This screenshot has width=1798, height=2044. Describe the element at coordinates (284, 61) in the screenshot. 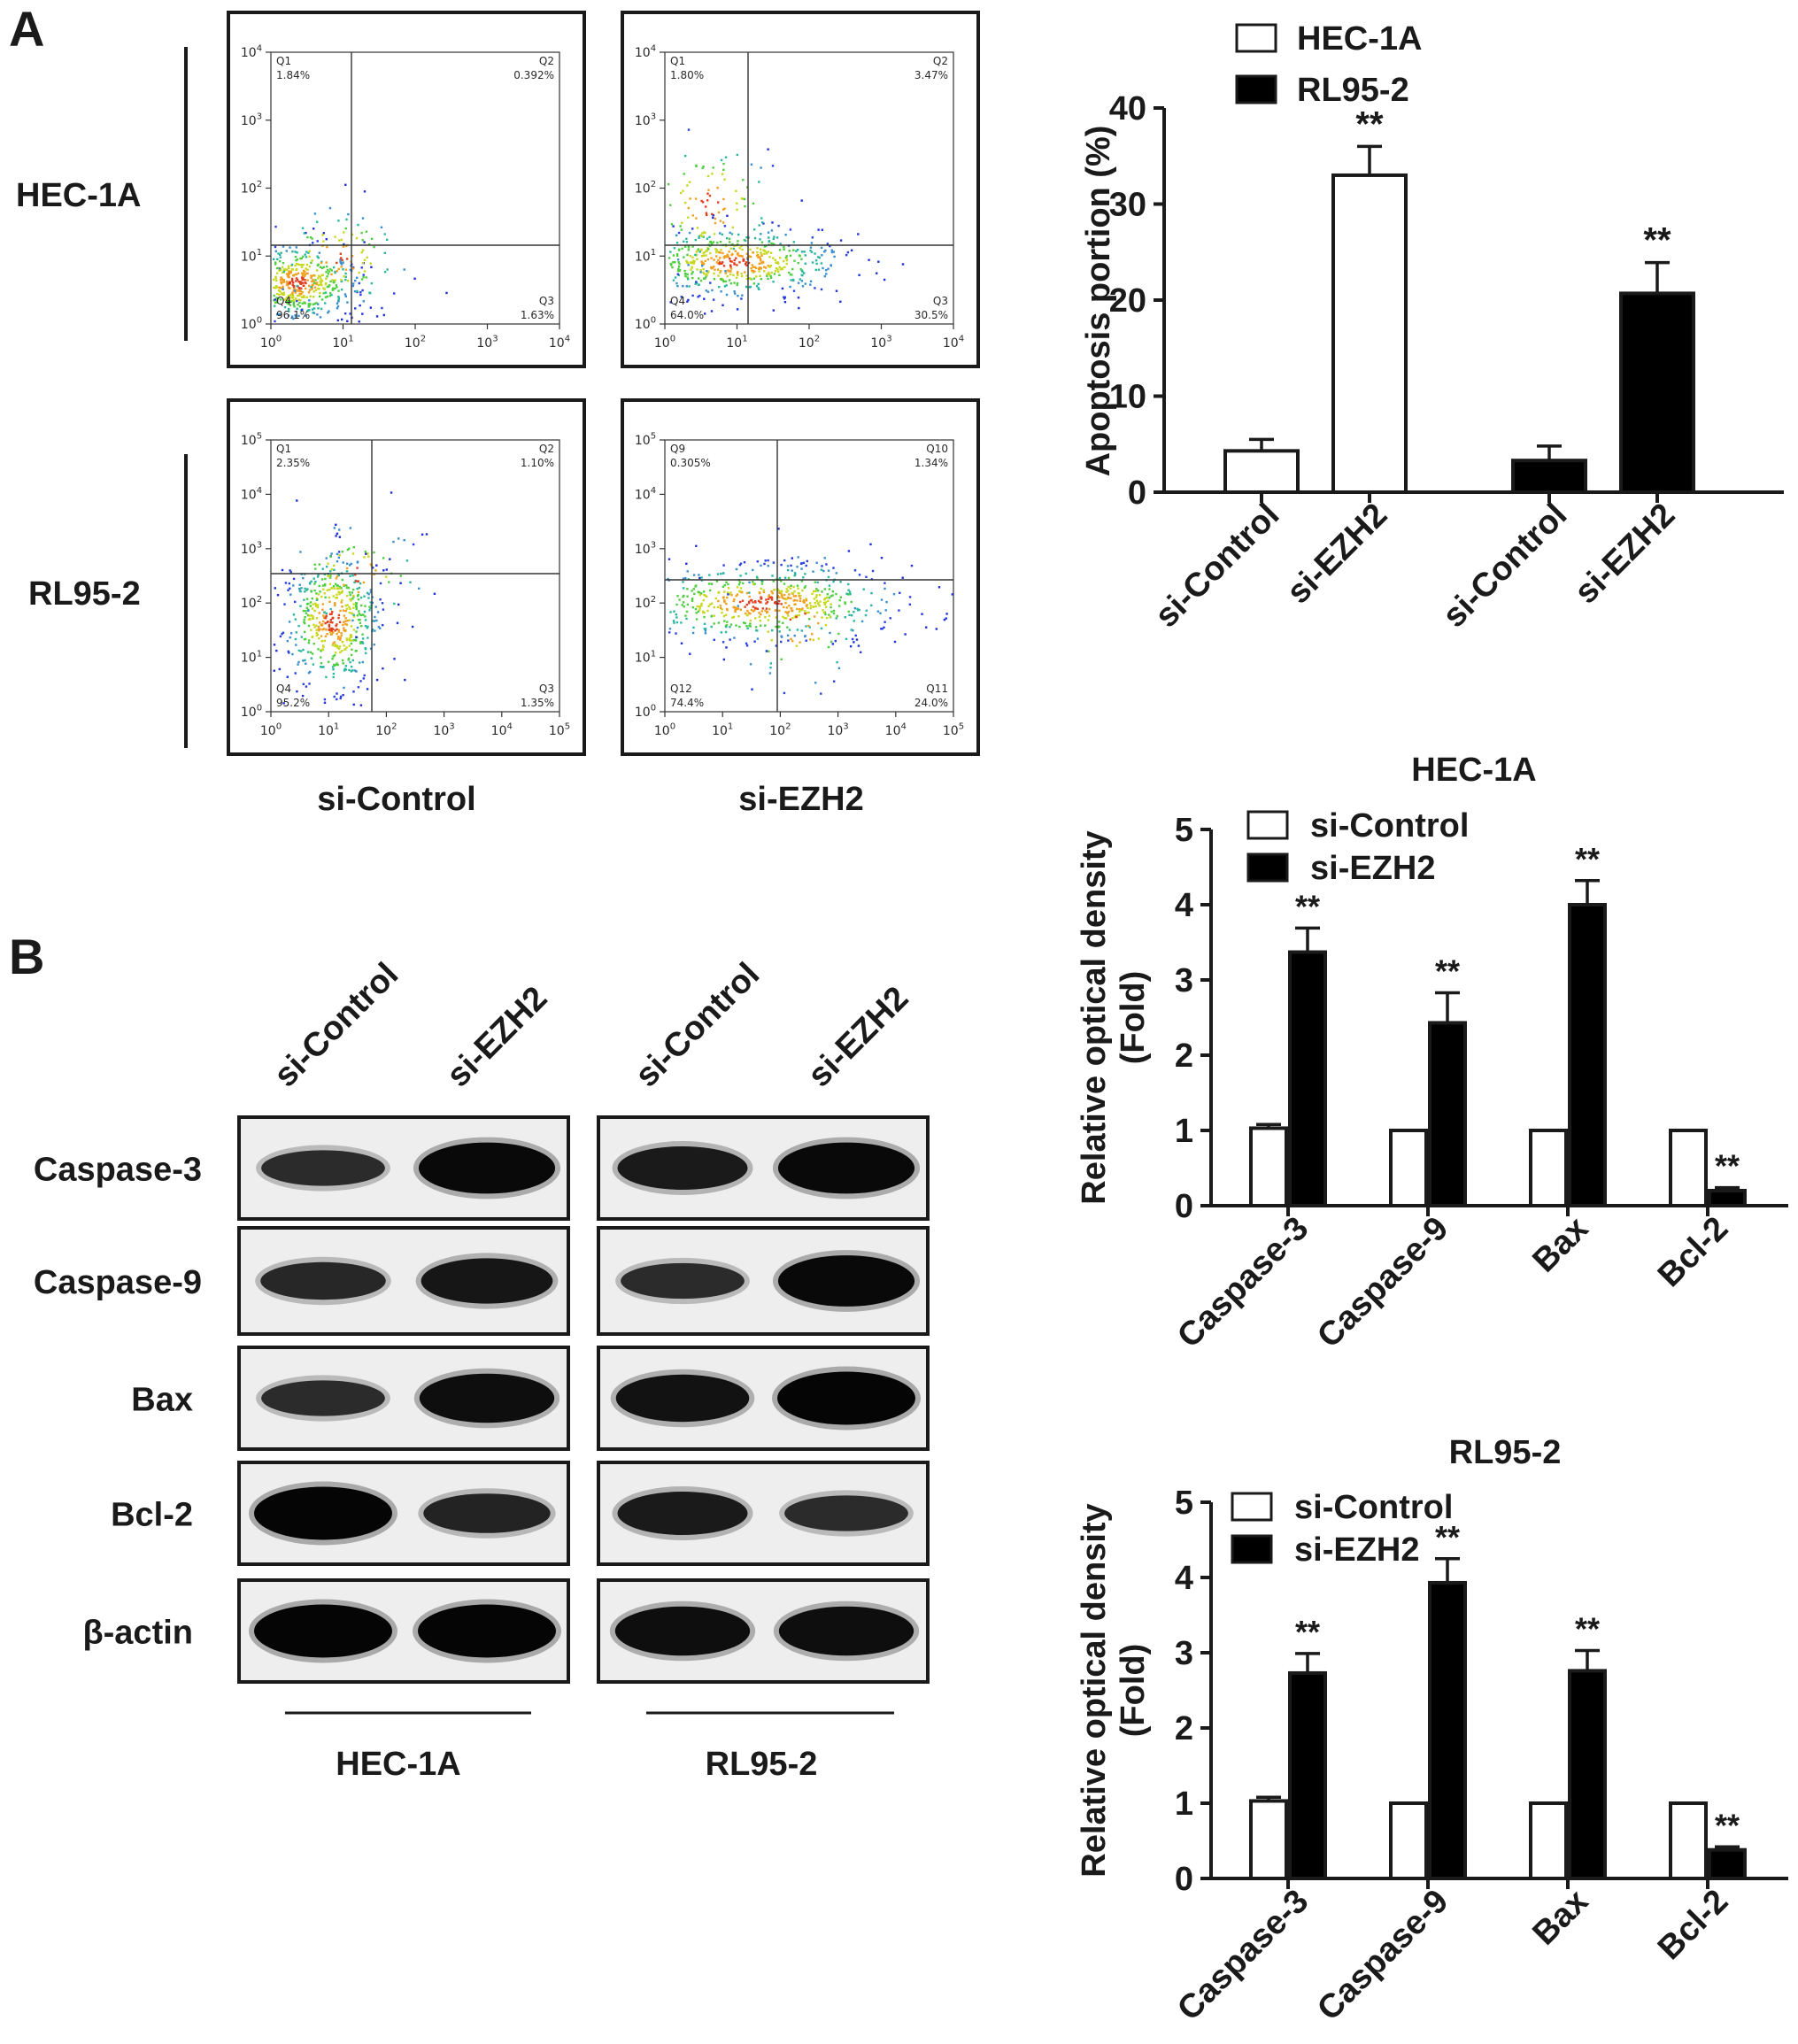

I see `flow-quadrant-name: Q1` at that location.